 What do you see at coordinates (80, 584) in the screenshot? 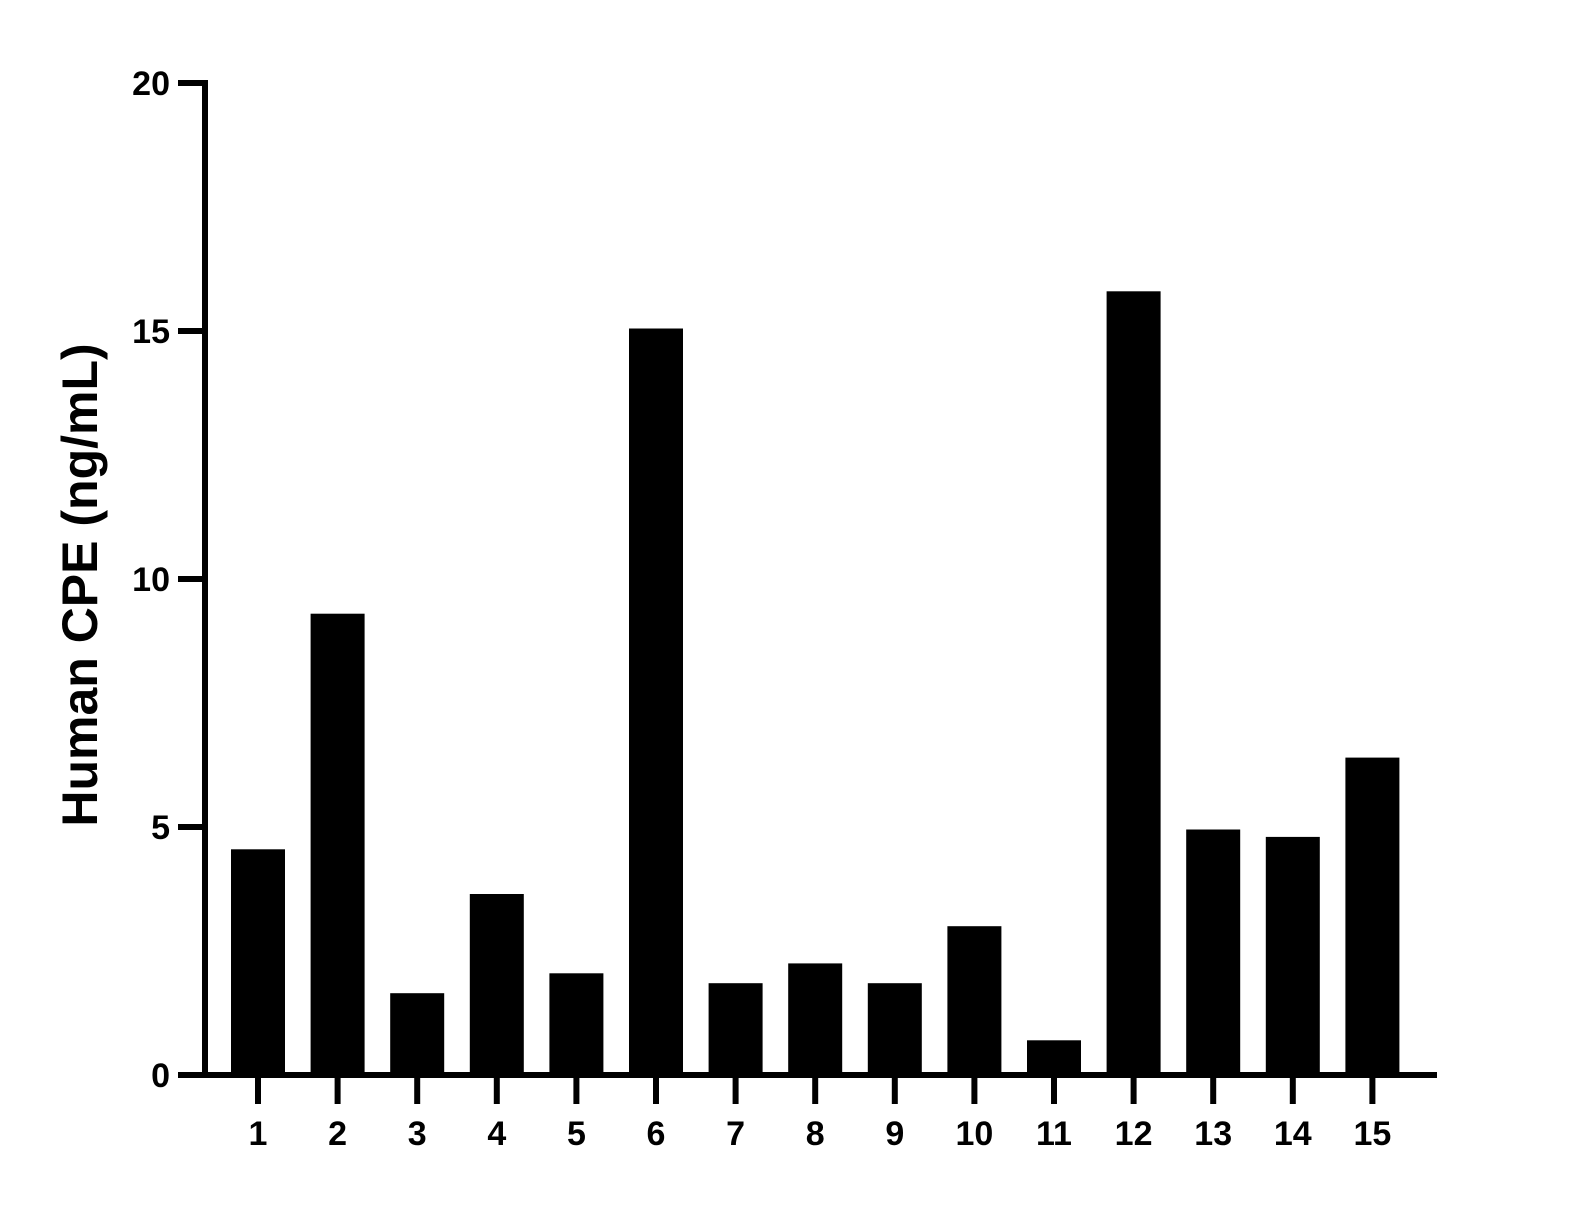
I see `y-axis-title: Human CPE (ng/mL)` at bounding box center [80, 584].